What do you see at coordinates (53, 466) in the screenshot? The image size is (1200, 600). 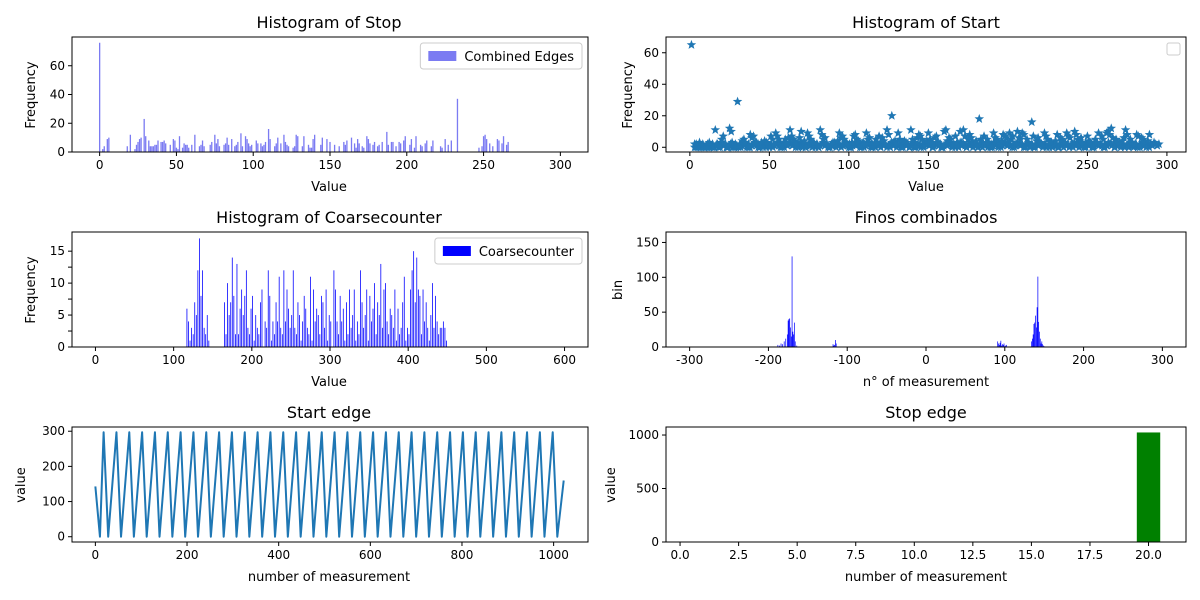 I see `start-edge-y-tick-label: 200` at bounding box center [53, 466].